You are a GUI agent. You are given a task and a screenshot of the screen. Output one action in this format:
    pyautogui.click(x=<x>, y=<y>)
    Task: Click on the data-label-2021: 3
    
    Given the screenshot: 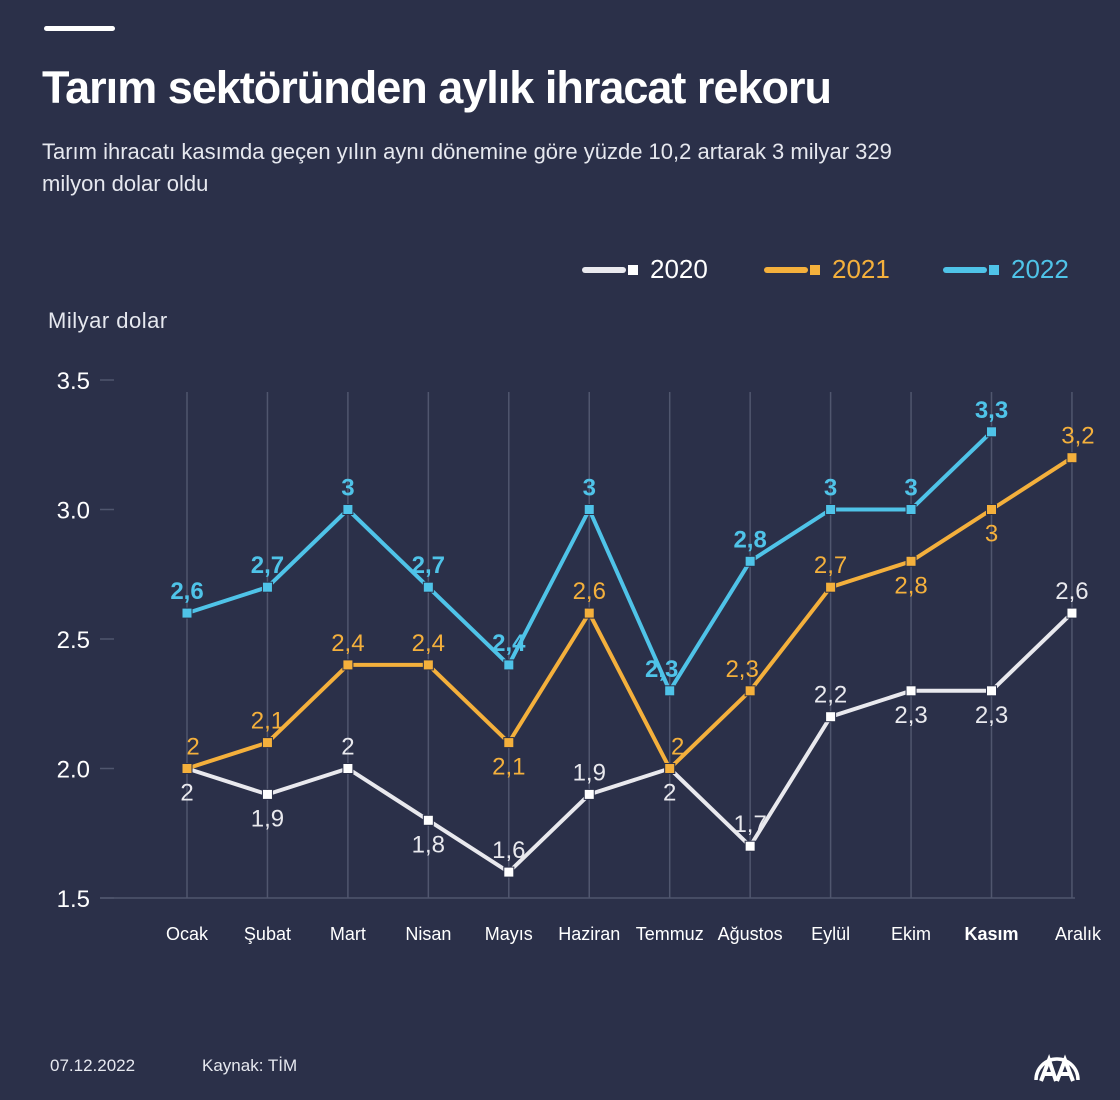 What is the action you would take?
    pyautogui.click(x=991, y=534)
    